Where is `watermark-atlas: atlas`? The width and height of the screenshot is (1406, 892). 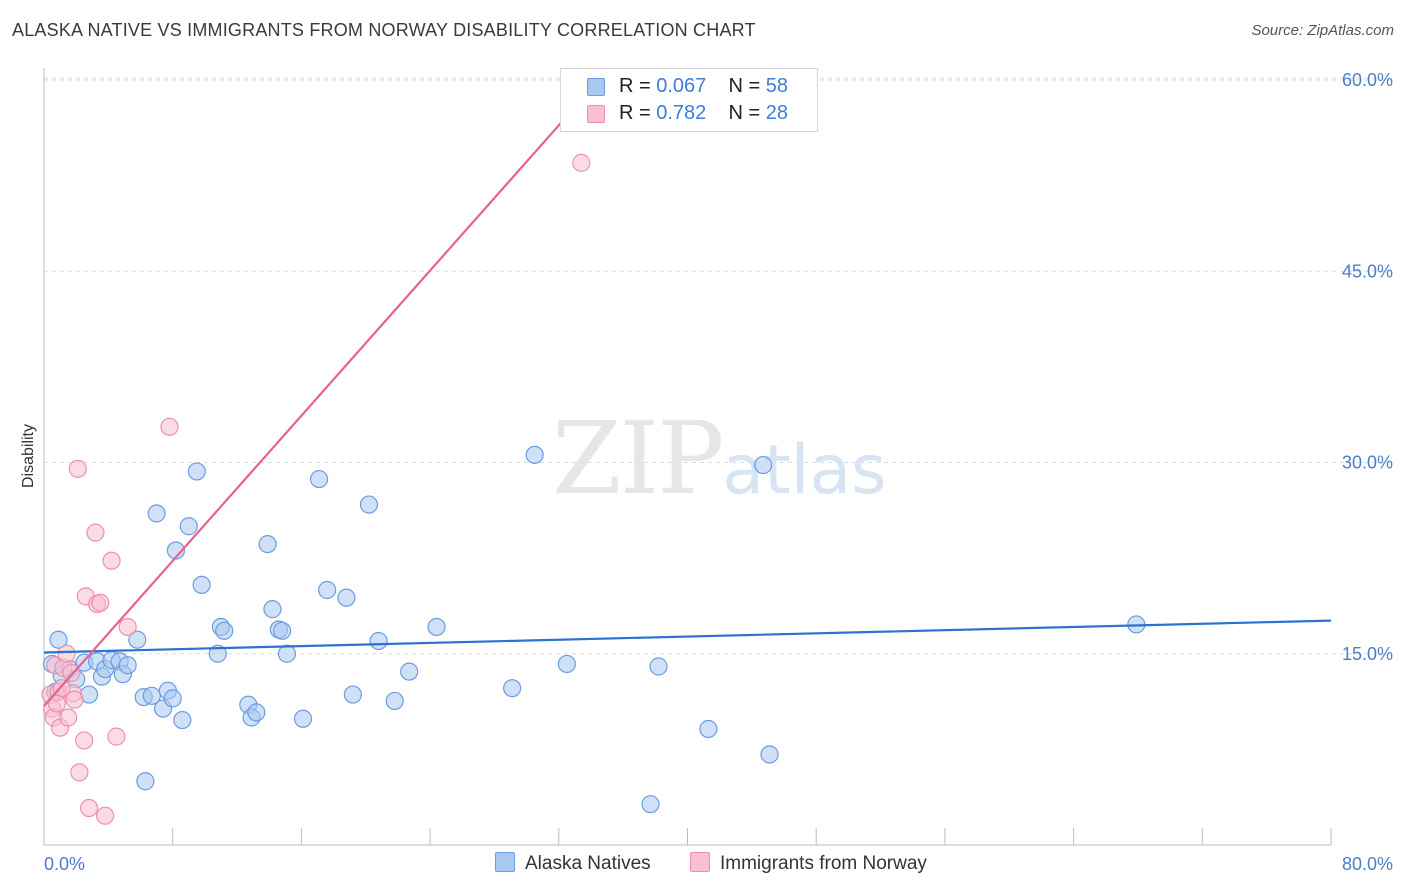 watermark-atlas: atlas is located at coordinates (804, 470).